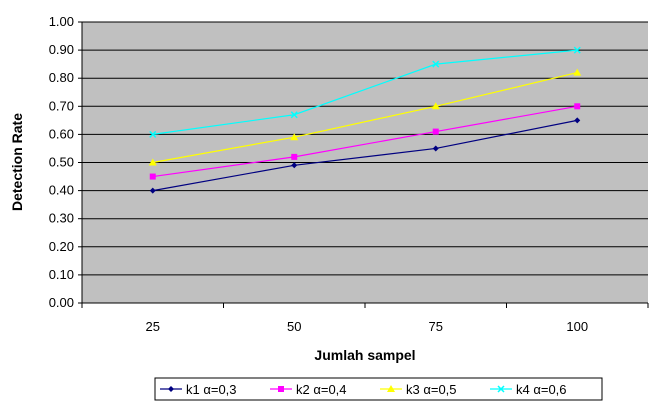 The image size is (654, 401). I want to click on series-k1, so click(365, 155).